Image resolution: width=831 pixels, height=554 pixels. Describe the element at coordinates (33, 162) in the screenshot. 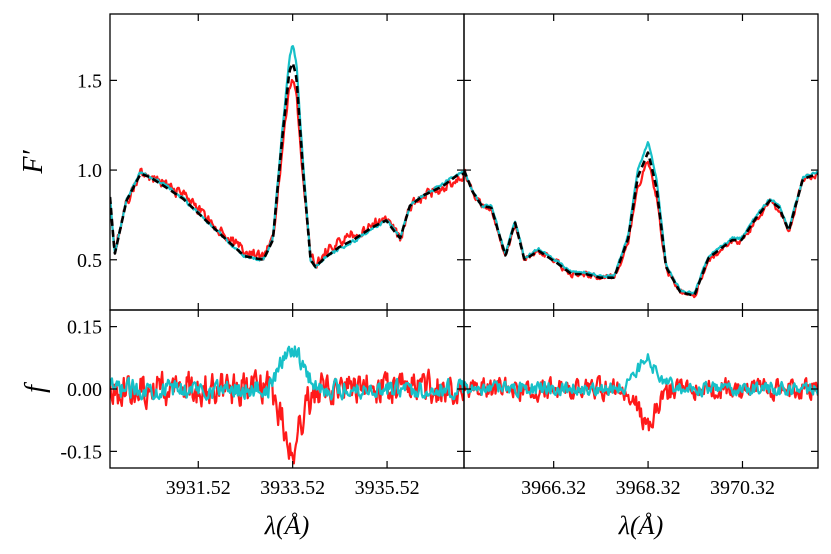

I see `y-axis-label-top: F′` at that location.